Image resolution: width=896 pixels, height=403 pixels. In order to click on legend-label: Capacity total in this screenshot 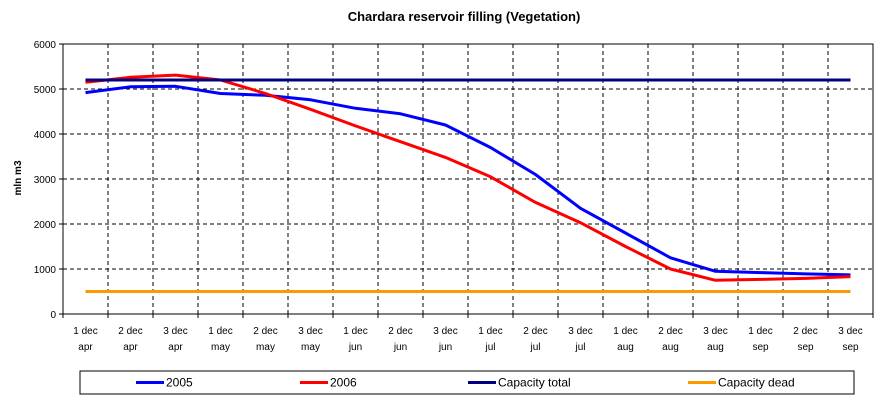, I will do `click(534, 383)`.